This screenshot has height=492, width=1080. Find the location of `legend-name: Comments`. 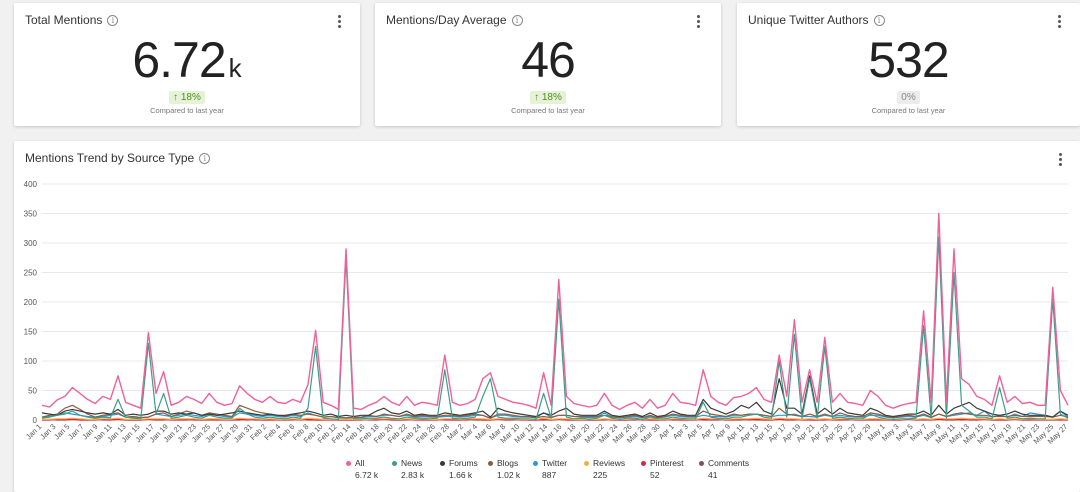

legend-name: Comments is located at coordinates (729, 463).